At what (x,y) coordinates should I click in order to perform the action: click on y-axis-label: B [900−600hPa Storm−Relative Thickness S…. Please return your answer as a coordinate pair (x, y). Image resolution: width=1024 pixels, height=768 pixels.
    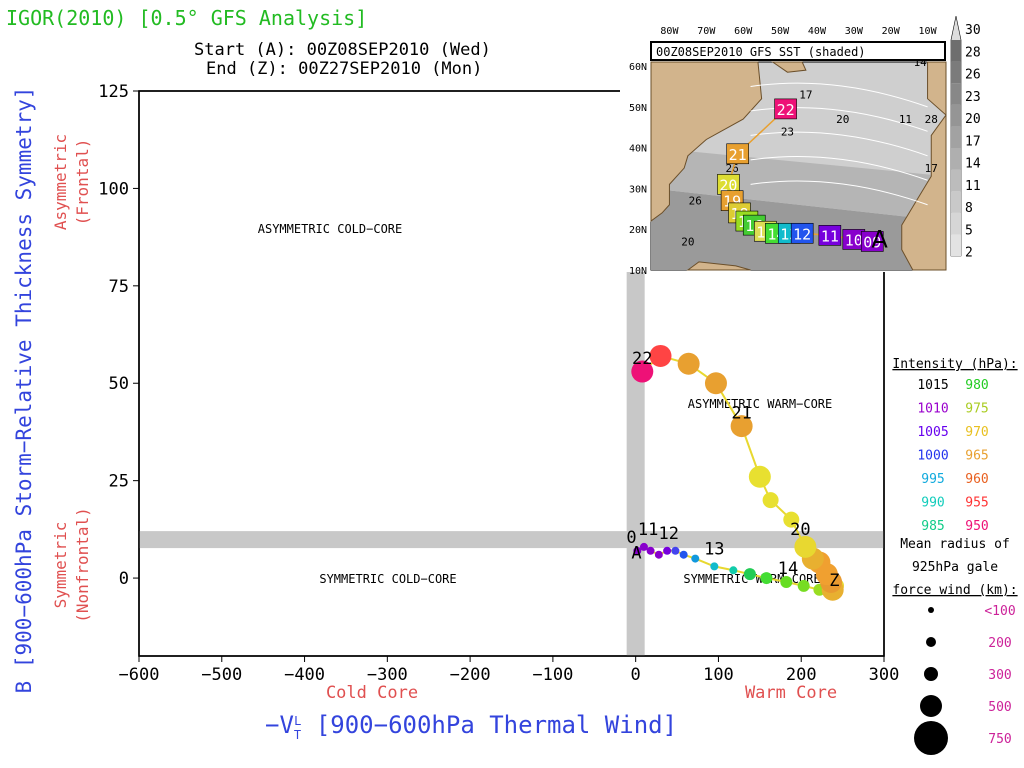
    Looking at the image, I should click on (24, 390).